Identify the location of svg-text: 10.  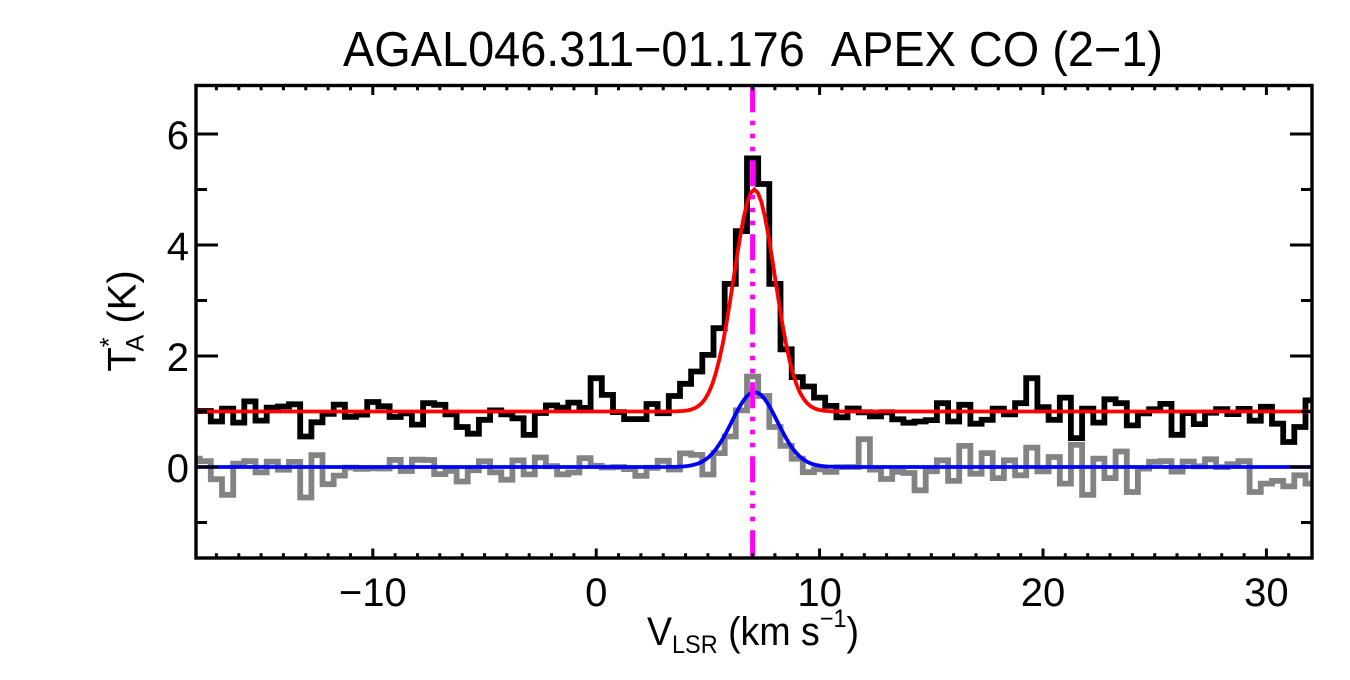
(819, 593).